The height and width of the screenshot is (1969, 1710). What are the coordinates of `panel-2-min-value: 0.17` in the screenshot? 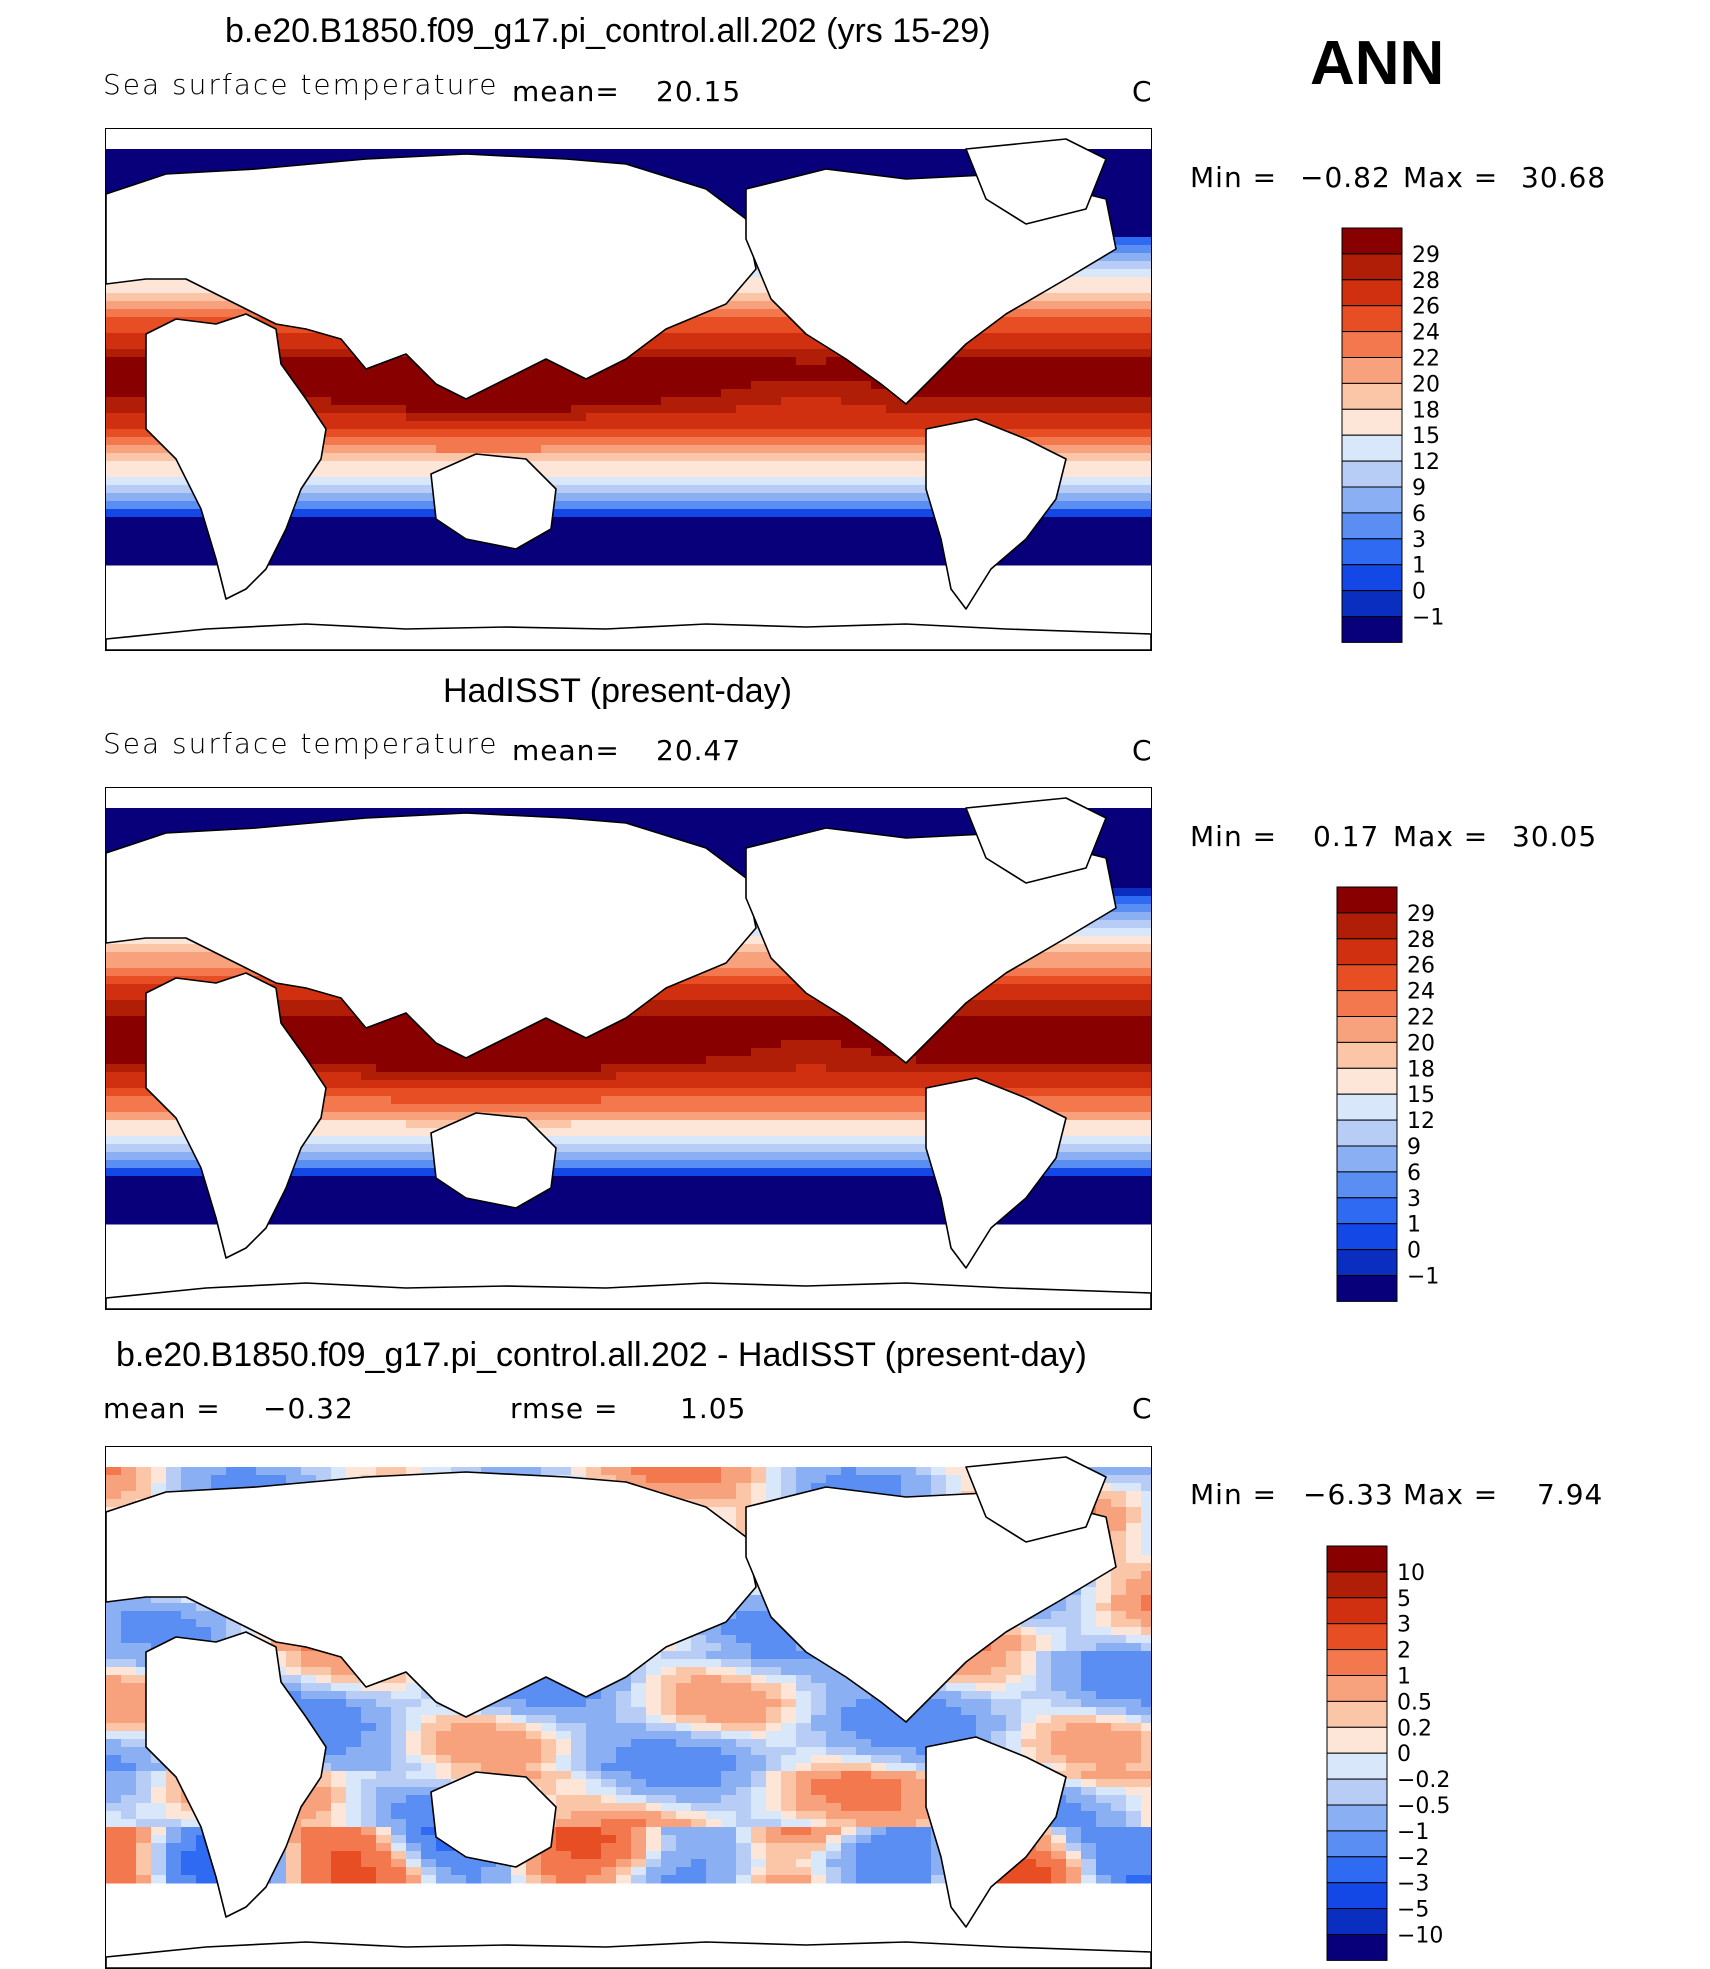 It's located at (1346, 836).